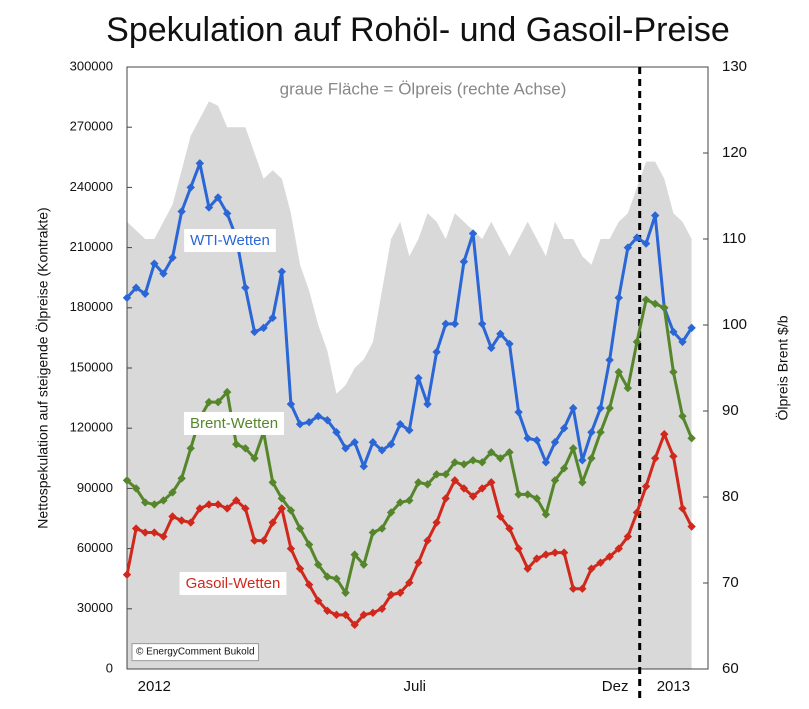  What do you see at coordinates (91, 126) in the screenshot?
I see `y-tick-label: 270000` at bounding box center [91, 126].